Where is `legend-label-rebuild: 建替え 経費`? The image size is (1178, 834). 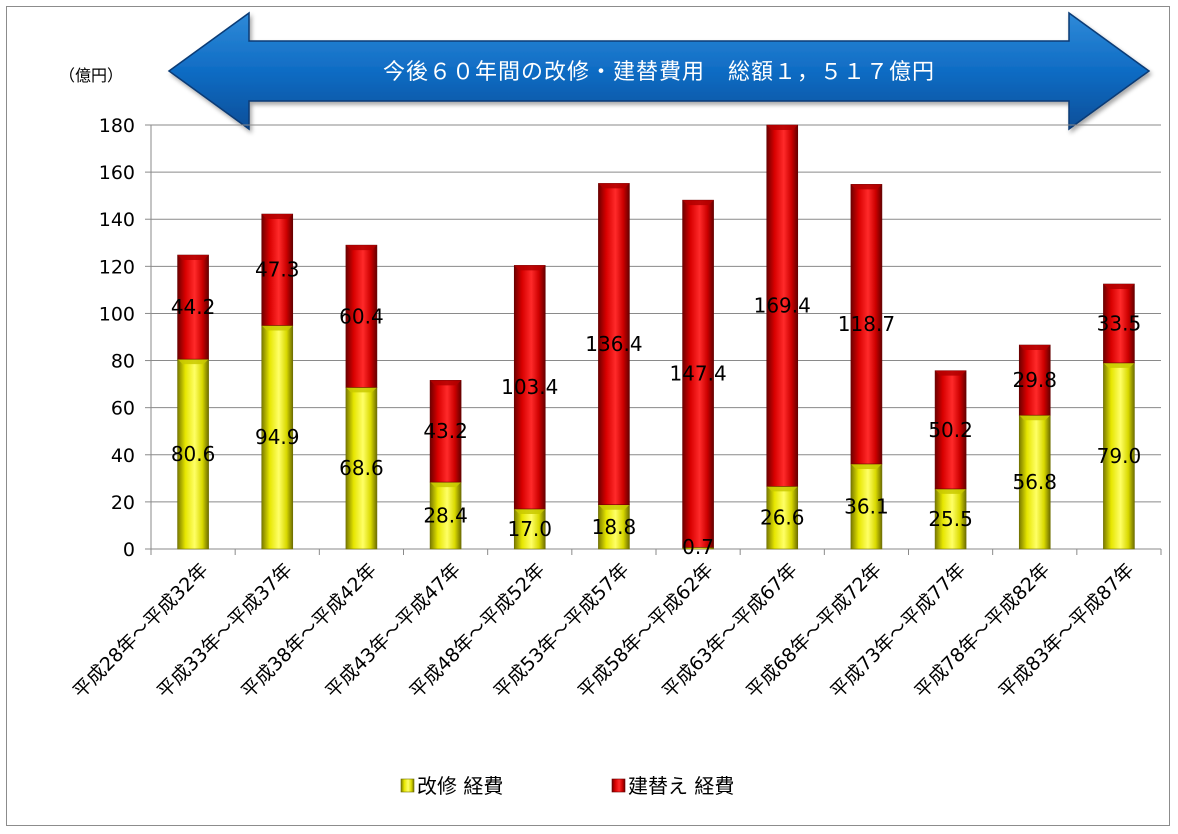 legend-label-rebuild: 建替え 経費 is located at coordinates (681, 786).